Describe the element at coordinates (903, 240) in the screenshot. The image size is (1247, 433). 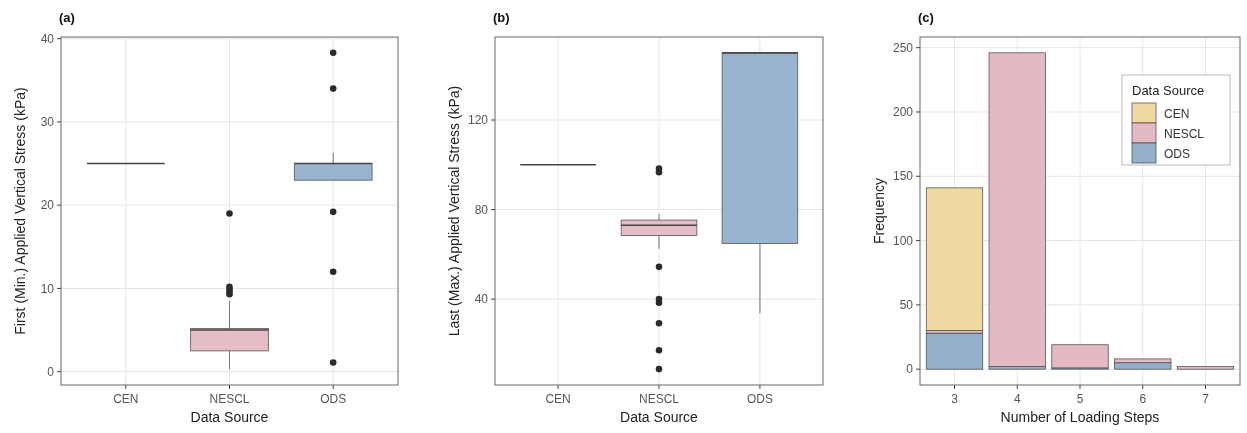
I see `y-tick-label: 100` at that location.